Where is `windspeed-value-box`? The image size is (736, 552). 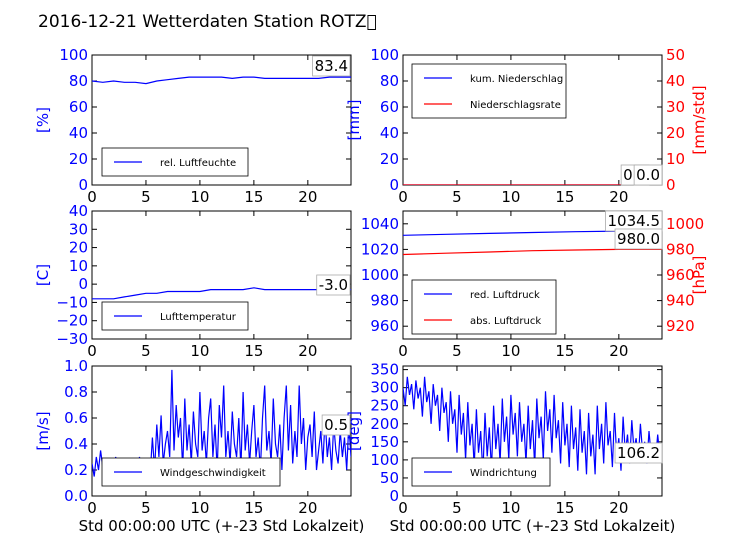 windspeed-value-box is located at coordinates (336, 425).